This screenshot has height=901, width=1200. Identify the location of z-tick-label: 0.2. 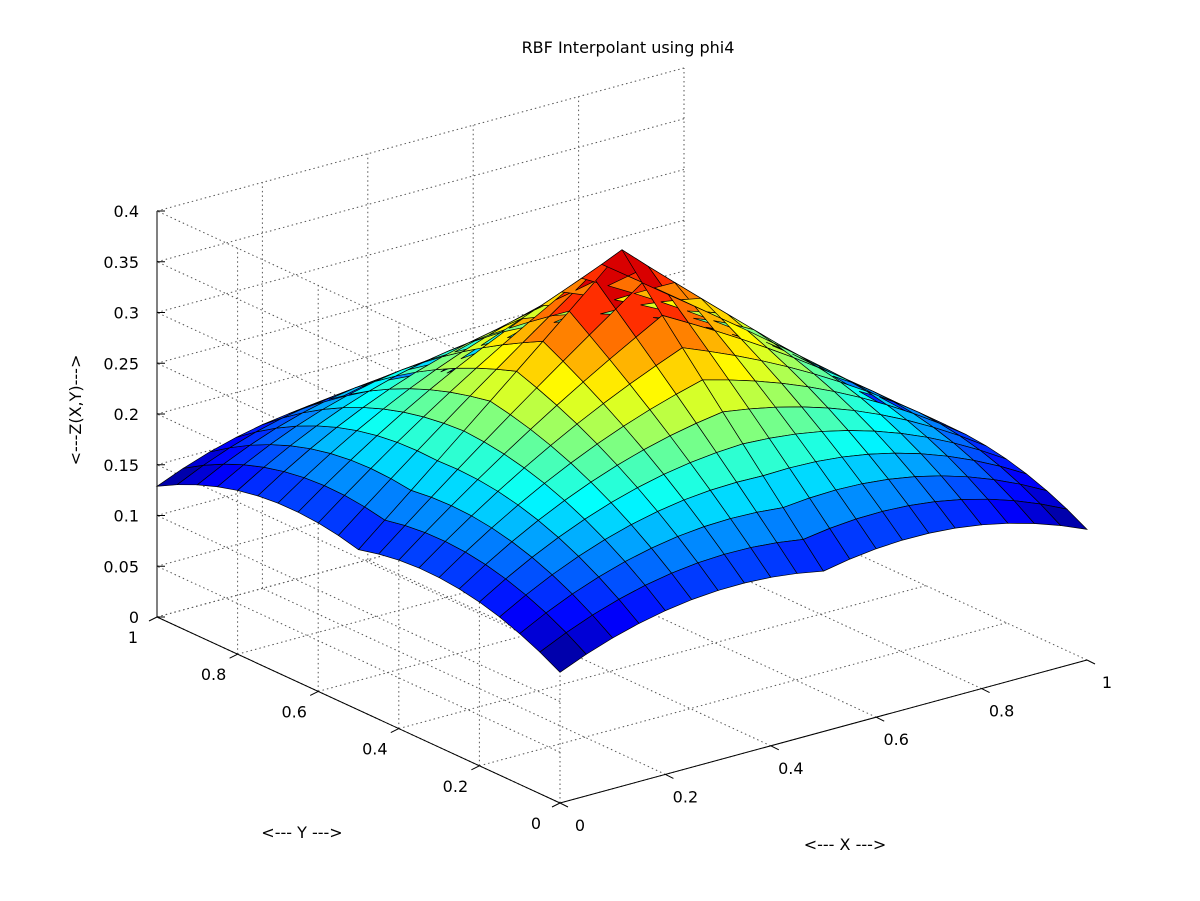
(126, 414).